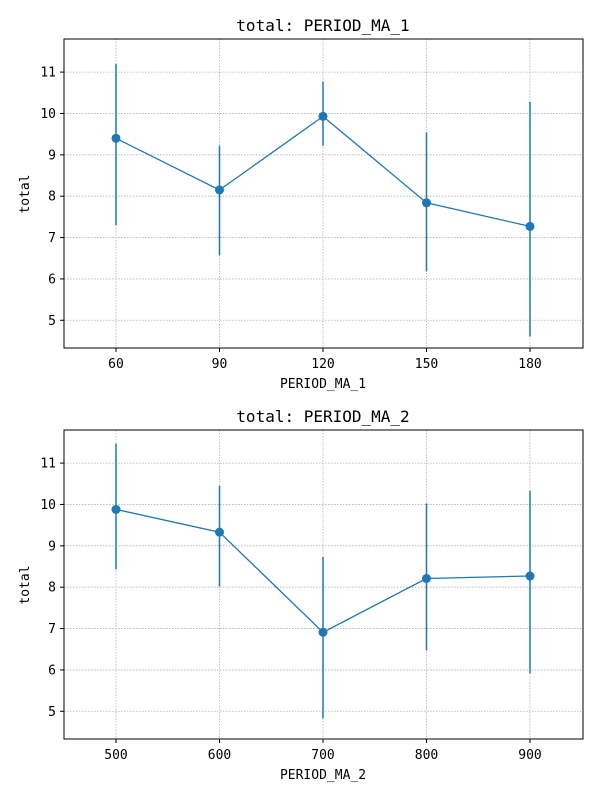 This screenshot has width=600, height=800. Describe the element at coordinates (116, 364) in the screenshot. I see `x-tick-label: 60` at that location.